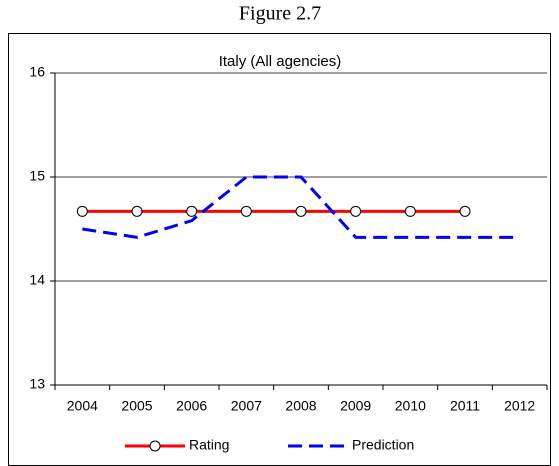 The height and width of the screenshot is (466, 559). I want to click on figure-caption: Figure 2.7, so click(280, 14).